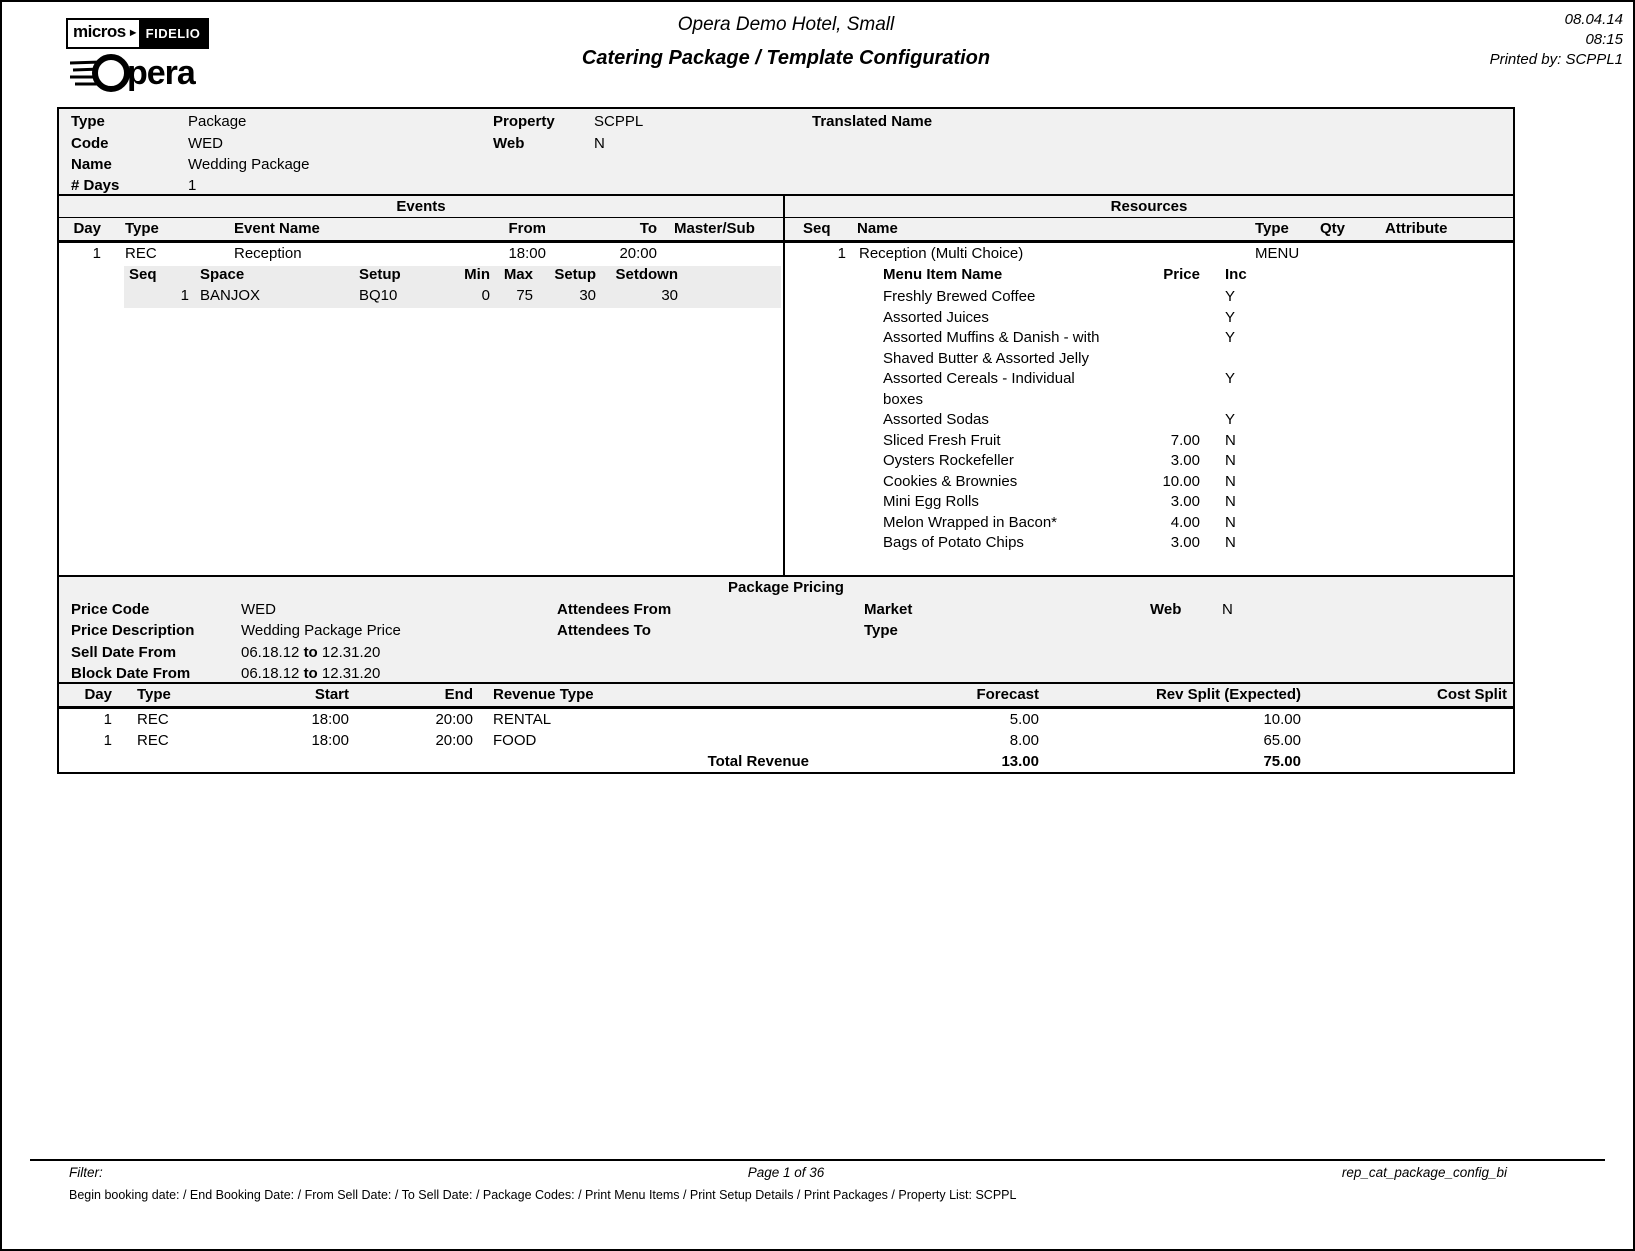 This screenshot has height=1251, width=1635. What do you see at coordinates (1333, 228) in the screenshot?
I see `col-qty: Qty` at bounding box center [1333, 228].